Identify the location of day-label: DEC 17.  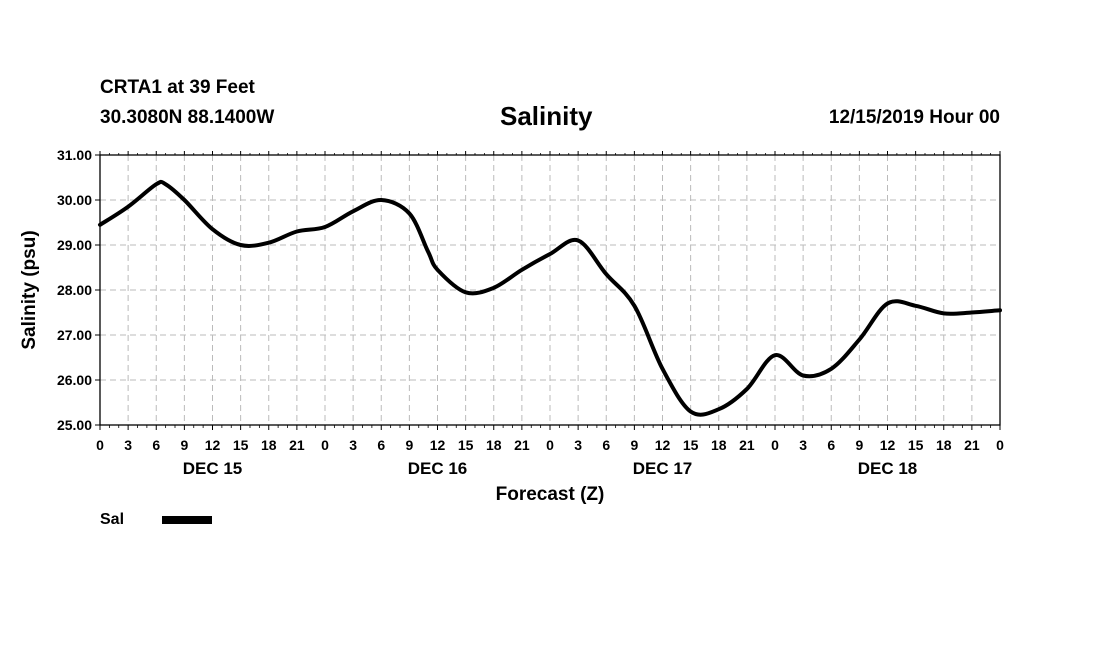
(663, 468).